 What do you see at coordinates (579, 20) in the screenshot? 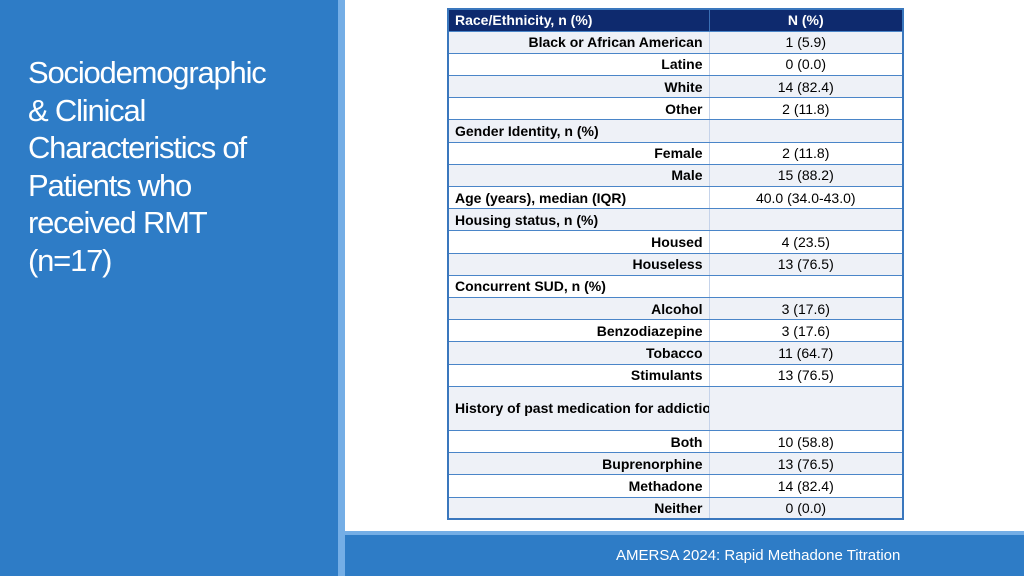
I see `header-race-ethnicity: Race/Ethnicity, n (%)` at bounding box center [579, 20].